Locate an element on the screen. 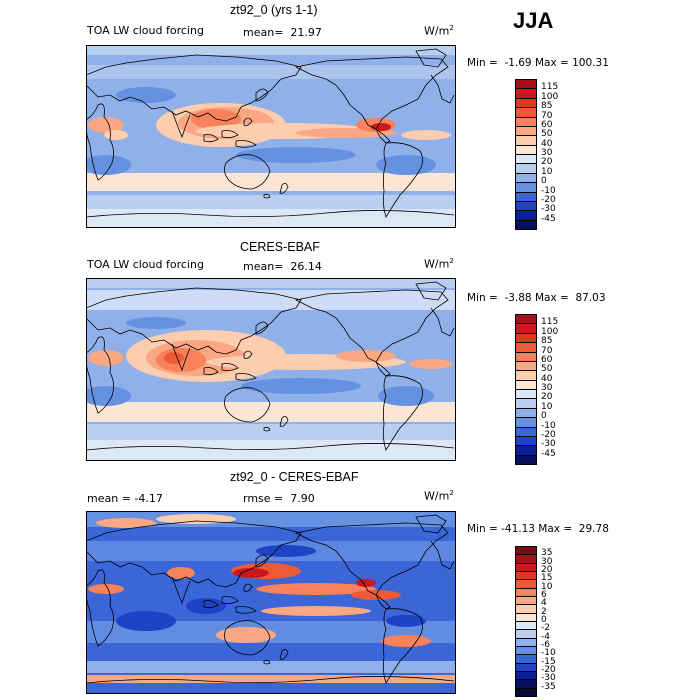 This screenshot has height=700, width=700. colorbar-tick-label: 15 is located at coordinates (547, 578).